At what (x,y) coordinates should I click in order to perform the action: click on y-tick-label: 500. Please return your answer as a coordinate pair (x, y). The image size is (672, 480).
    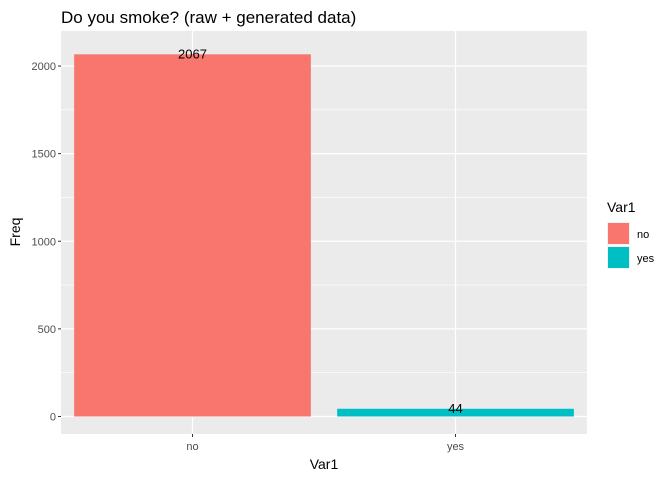
    Looking at the image, I should click on (47, 330).